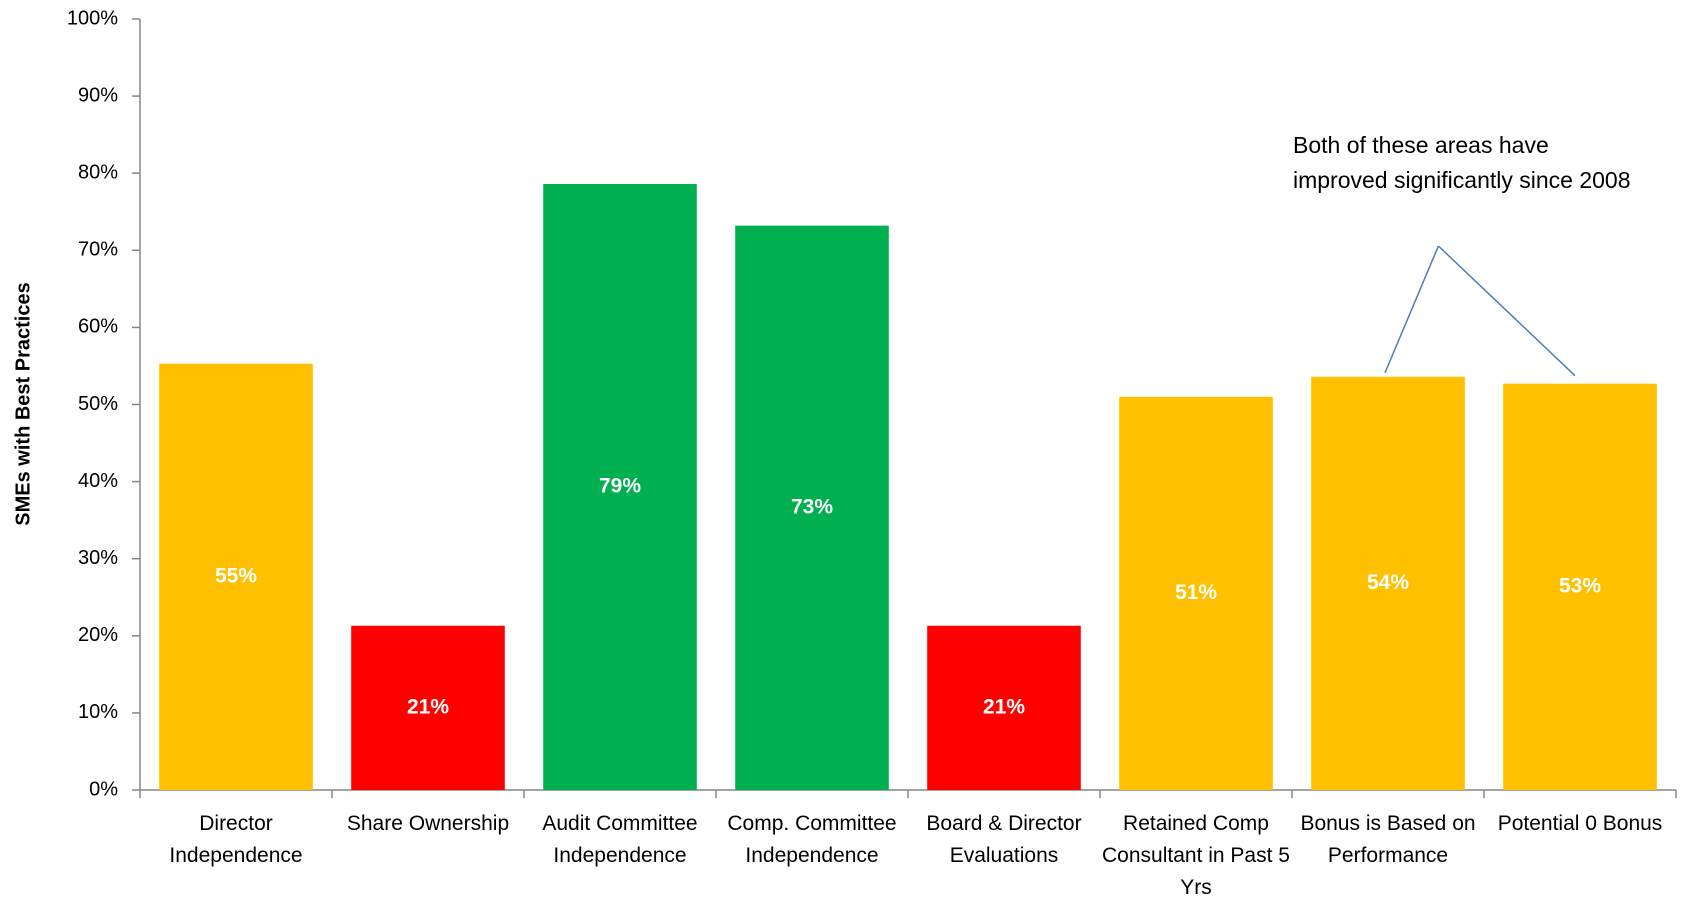  What do you see at coordinates (92, 18) in the screenshot?
I see `y-tick-label: 100%` at bounding box center [92, 18].